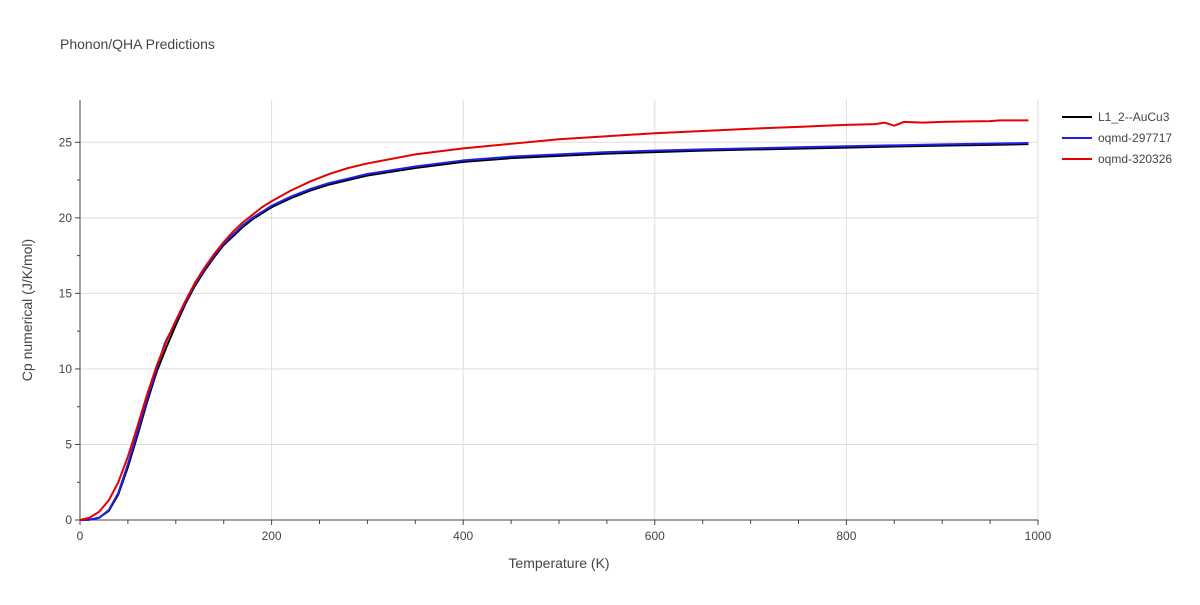 This screenshot has height=605, width=1200. Describe the element at coordinates (66, 142) in the screenshot. I see `y-tick-label: 25` at that location.